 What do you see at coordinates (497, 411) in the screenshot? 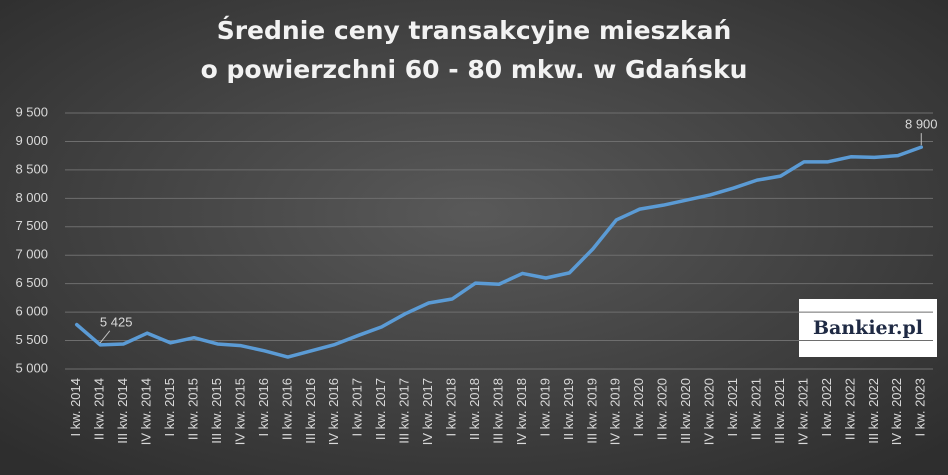
I see `x-tick-label: III kw. 2018` at bounding box center [497, 411].